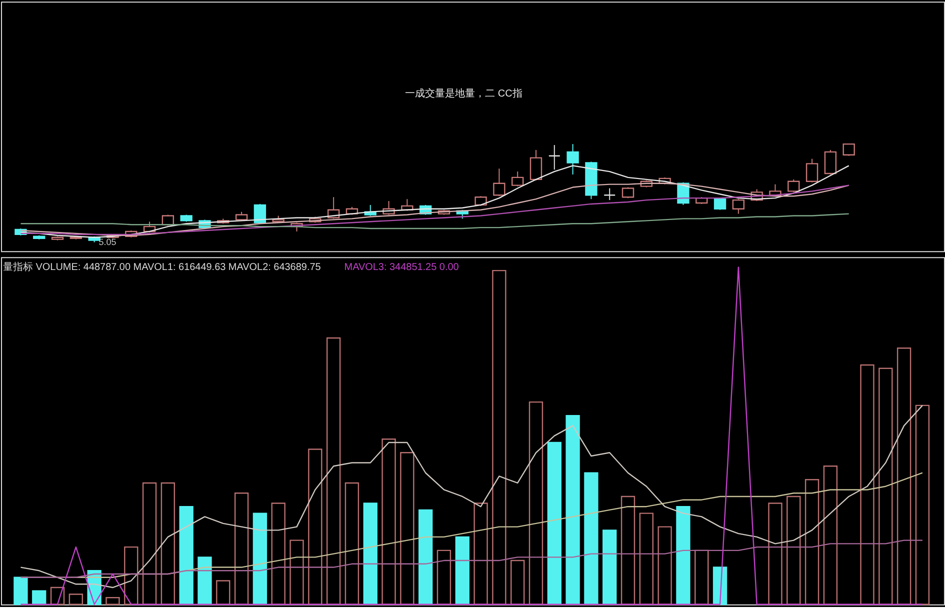 The width and height of the screenshot is (945, 609). I want to click on annotation: 量指标 VOLUME: 448787.00 MAVOL1: 616449.63 MAVOL2: 643689.75, so click(162, 267).